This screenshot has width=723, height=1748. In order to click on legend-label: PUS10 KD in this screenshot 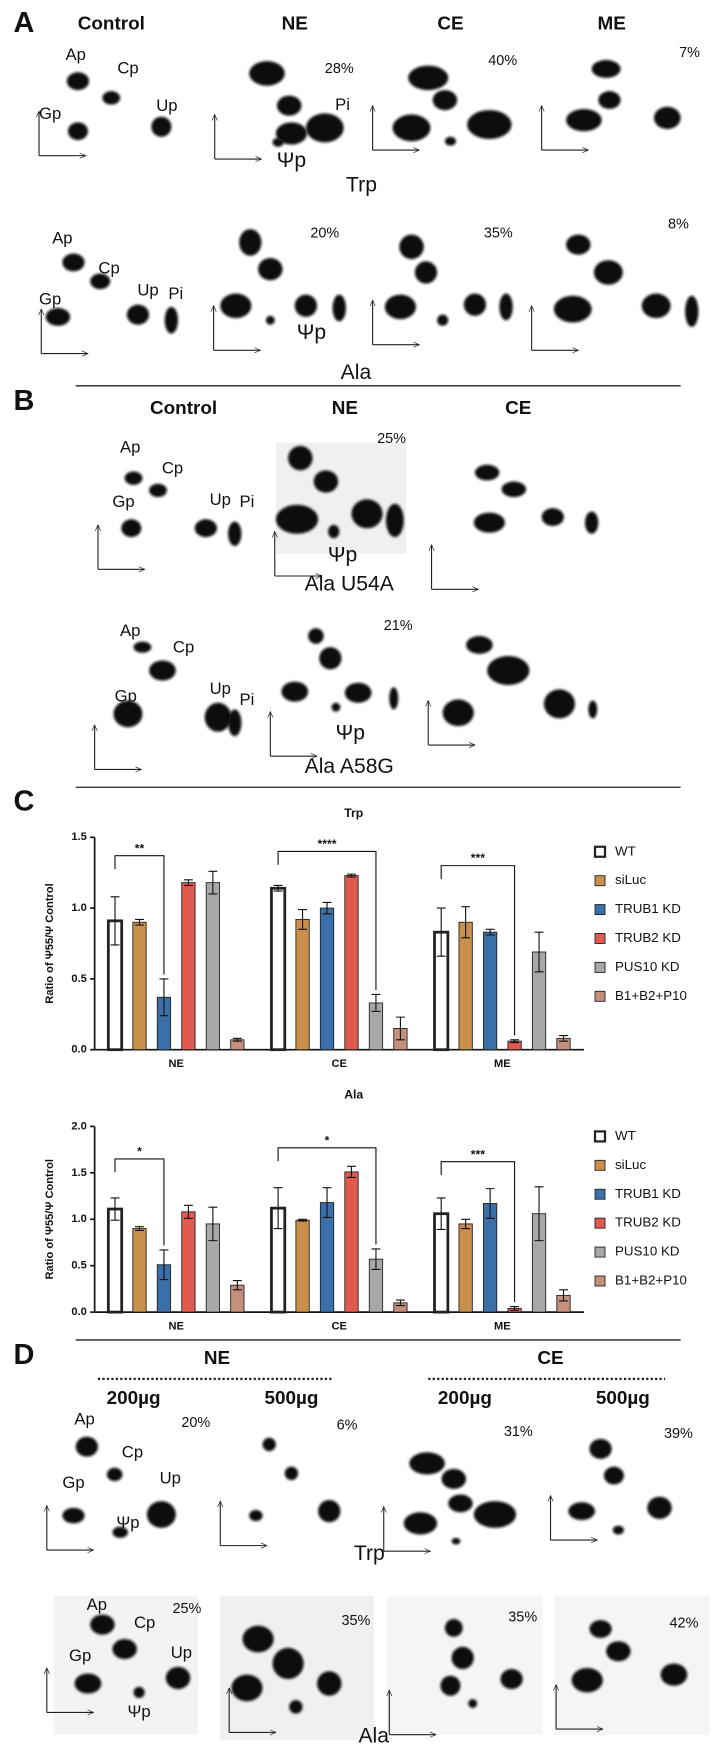, I will do `click(647, 966)`.